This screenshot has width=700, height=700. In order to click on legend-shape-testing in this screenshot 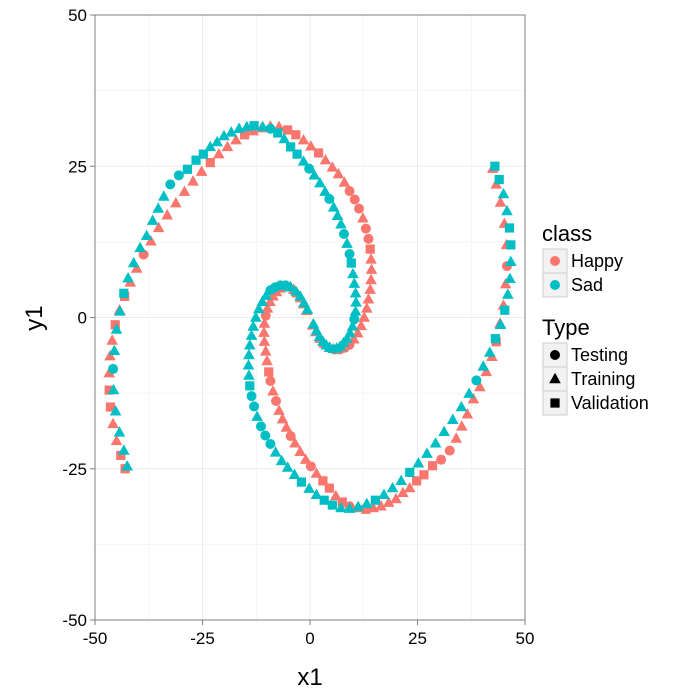, I will do `click(555, 355)`.